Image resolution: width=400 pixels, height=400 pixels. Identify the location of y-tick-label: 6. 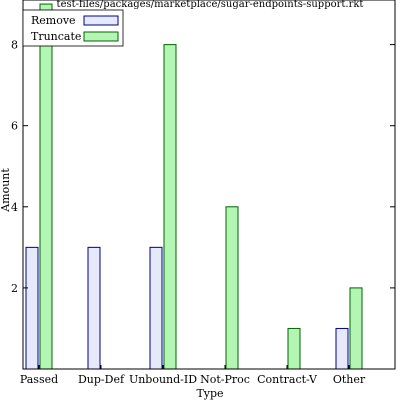
(14, 126).